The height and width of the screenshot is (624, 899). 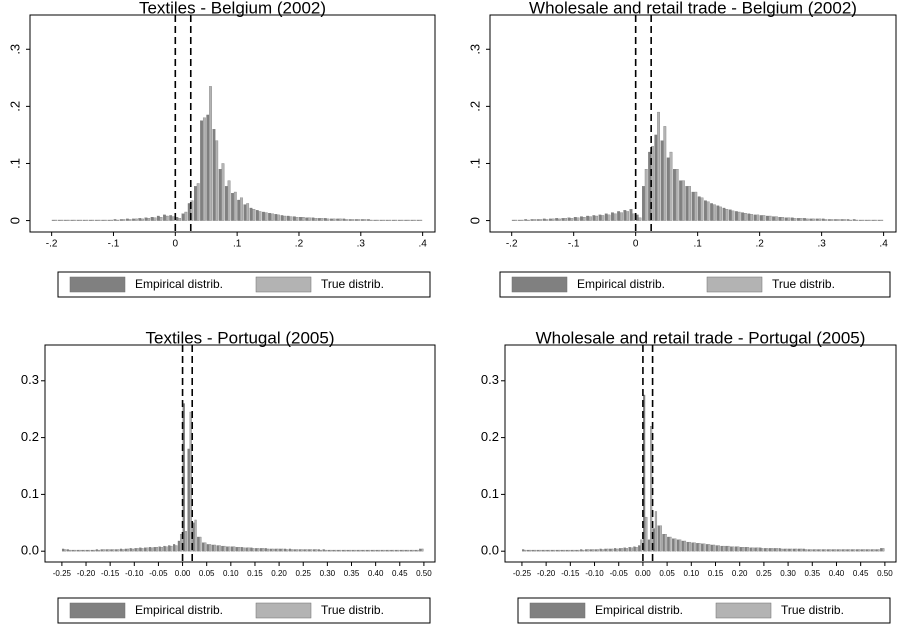 What do you see at coordinates (474, 49) in the screenshot?
I see `y-tick-label: .3` at bounding box center [474, 49].